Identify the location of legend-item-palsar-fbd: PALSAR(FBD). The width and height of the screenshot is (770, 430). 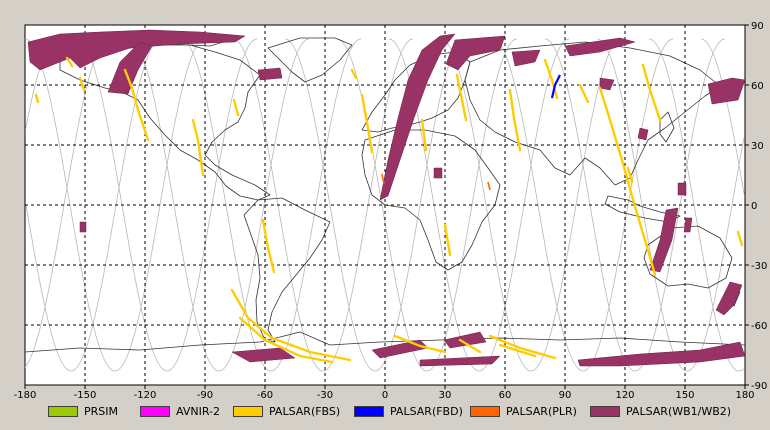
(408, 411).